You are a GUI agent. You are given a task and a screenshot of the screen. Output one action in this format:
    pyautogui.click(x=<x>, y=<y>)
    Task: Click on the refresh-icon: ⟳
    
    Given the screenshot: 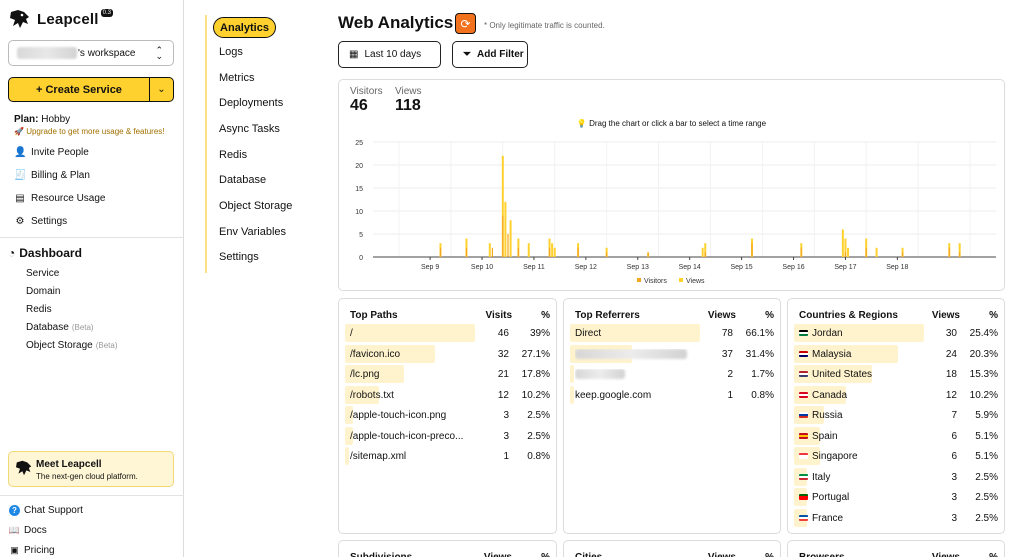 What is the action you would take?
    pyautogui.click(x=465, y=23)
    